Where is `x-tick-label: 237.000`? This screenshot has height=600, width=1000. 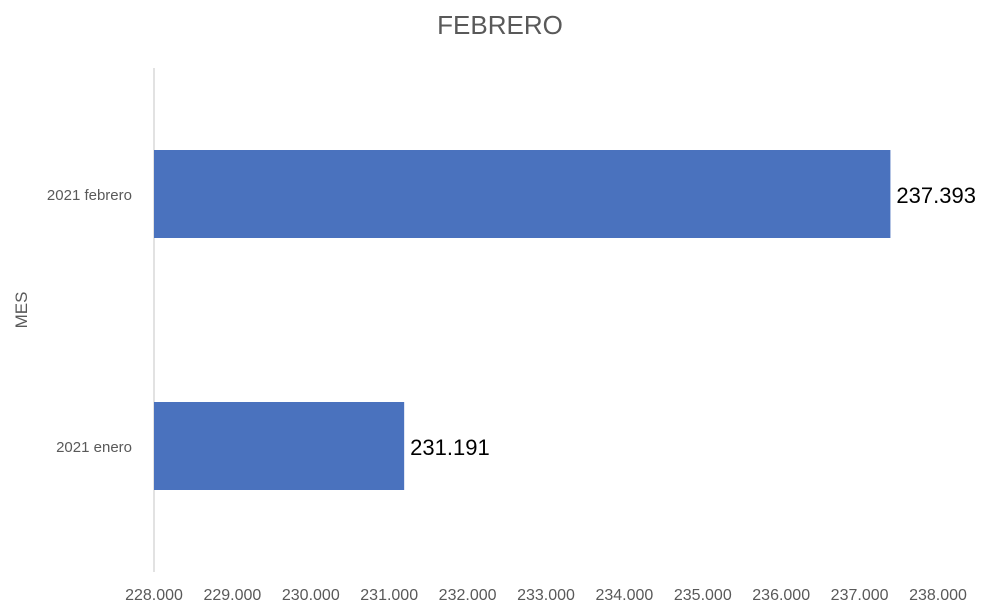 x-tick-label: 237.000 is located at coordinates (860, 593).